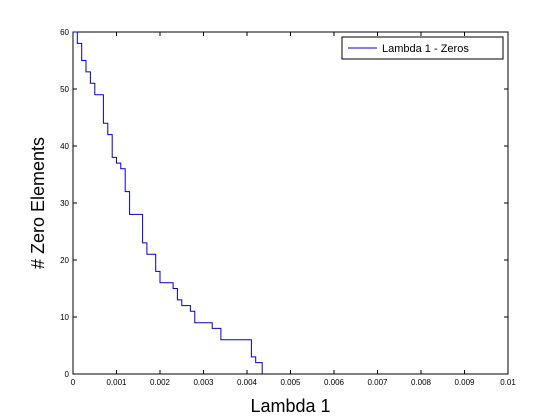 The height and width of the screenshot is (420, 560). I want to click on x-tick-label: 0.009, so click(464, 382).